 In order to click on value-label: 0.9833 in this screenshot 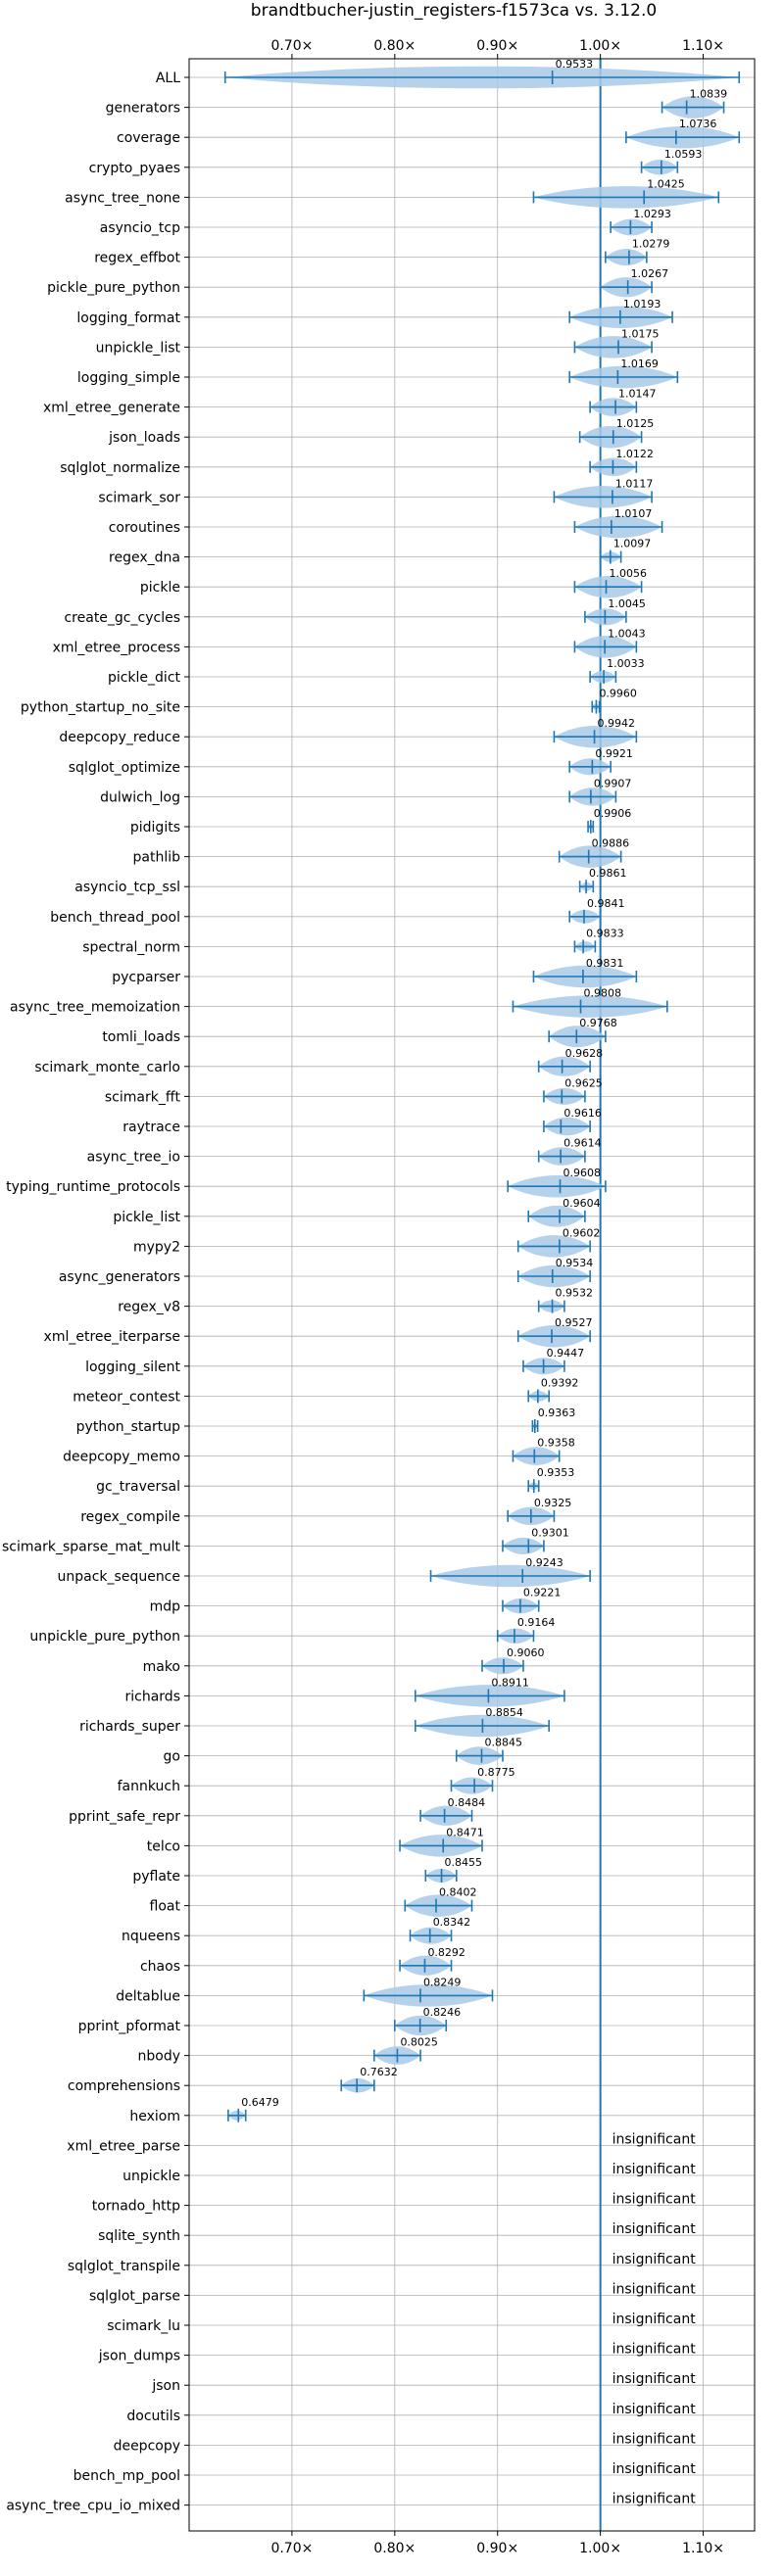, I will do `click(605, 933)`.